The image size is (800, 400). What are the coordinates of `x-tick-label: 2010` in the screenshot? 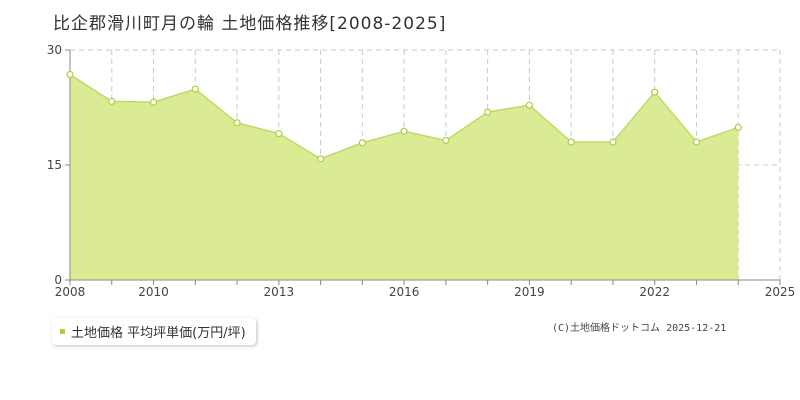 It's located at (153, 292).